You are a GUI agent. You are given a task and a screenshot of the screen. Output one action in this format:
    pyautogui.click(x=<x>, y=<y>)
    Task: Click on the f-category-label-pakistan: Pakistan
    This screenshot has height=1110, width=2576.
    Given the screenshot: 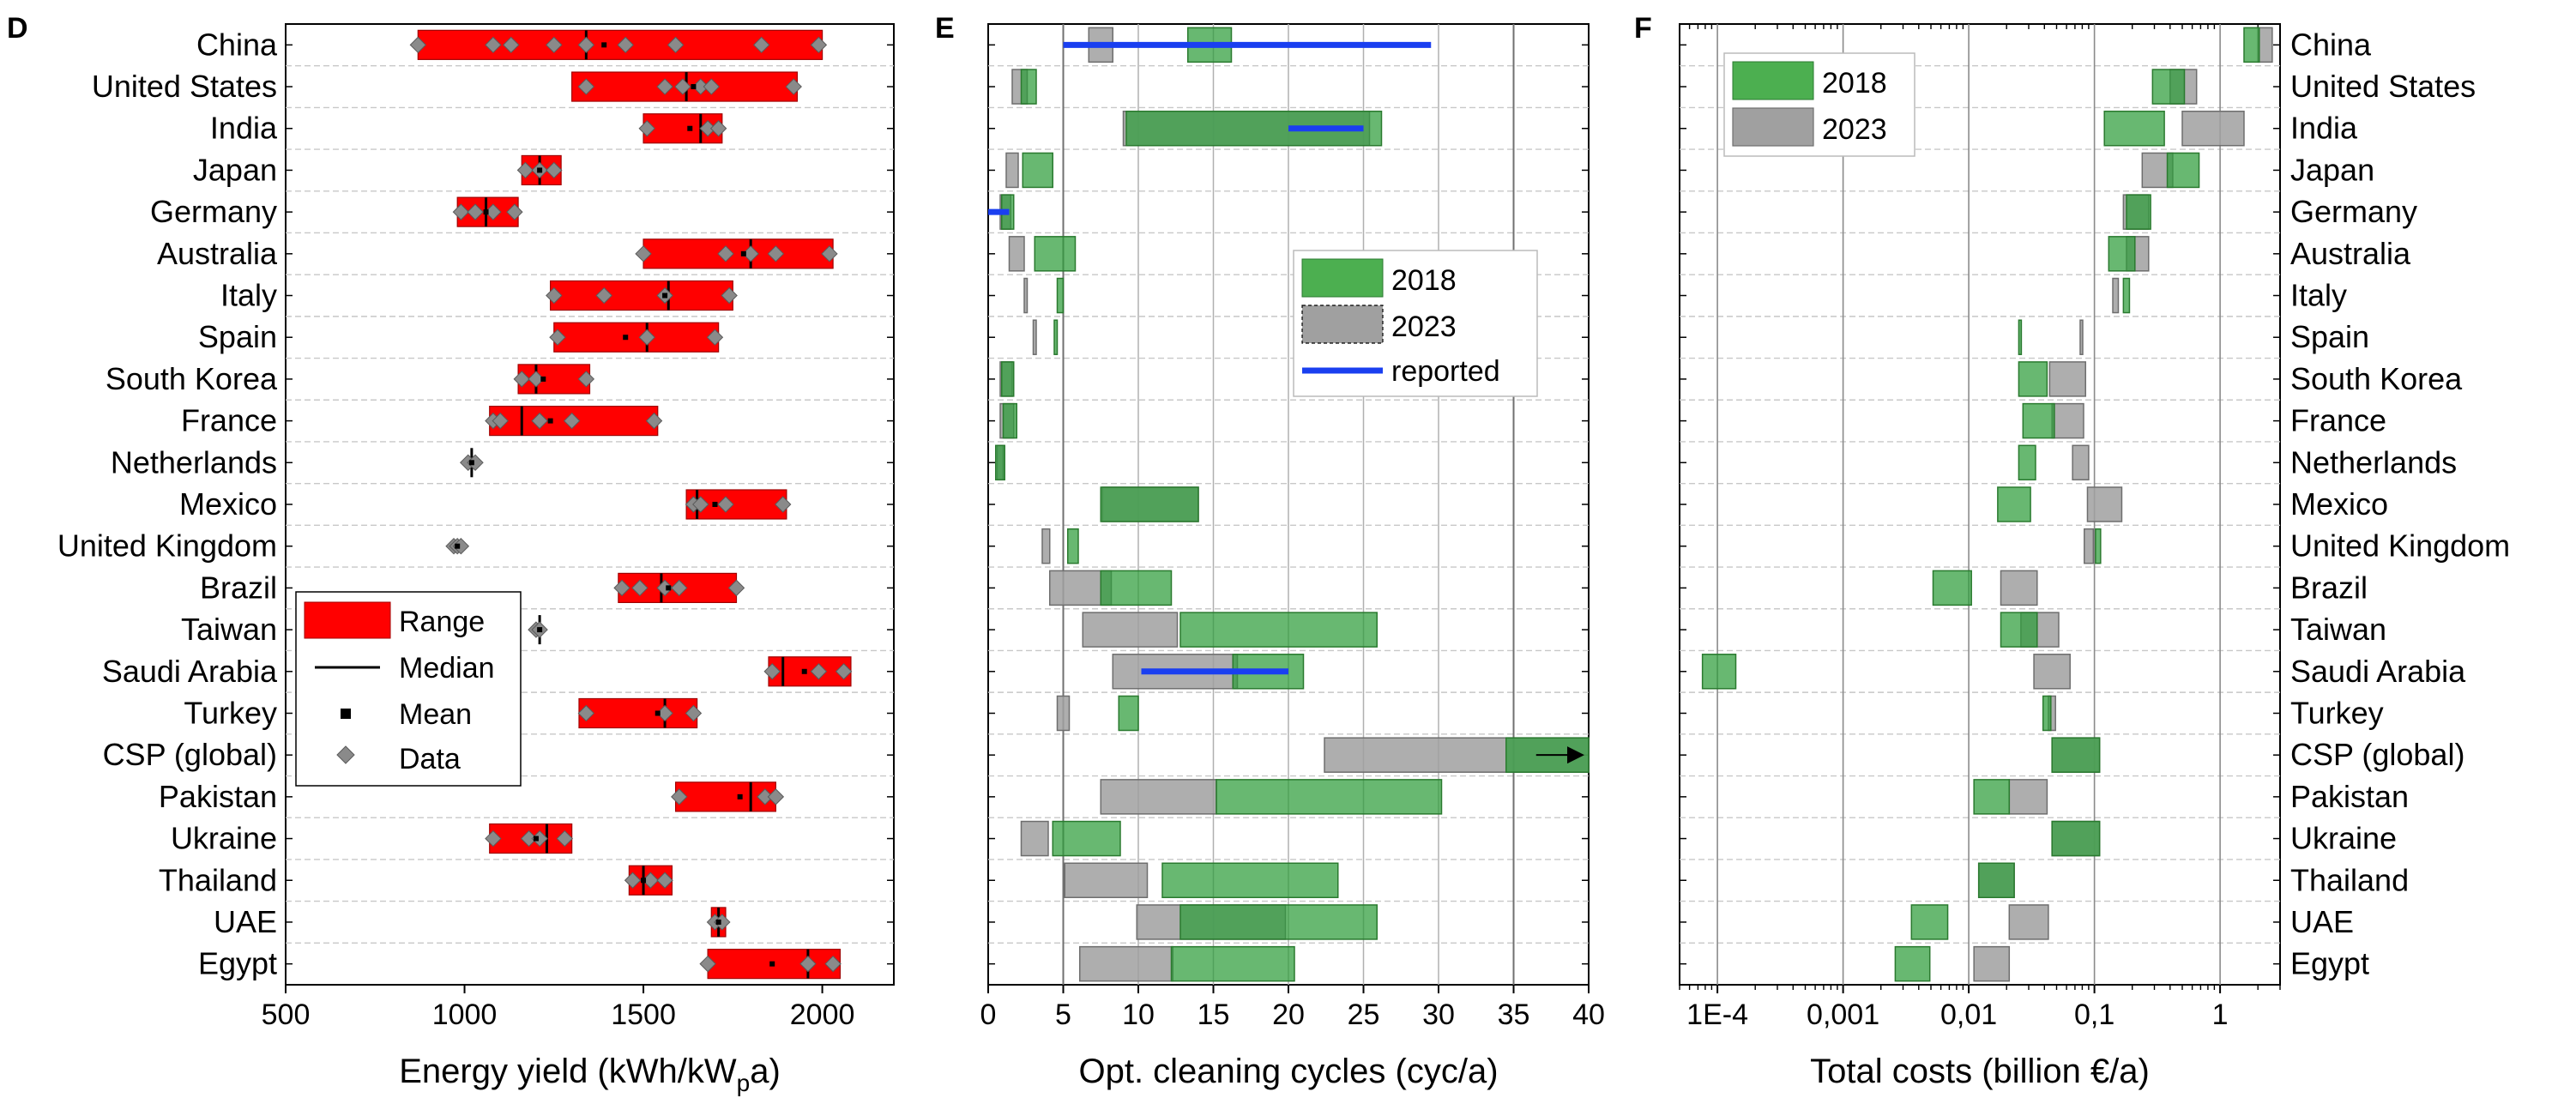 What is the action you would take?
    pyautogui.click(x=2349, y=797)
    